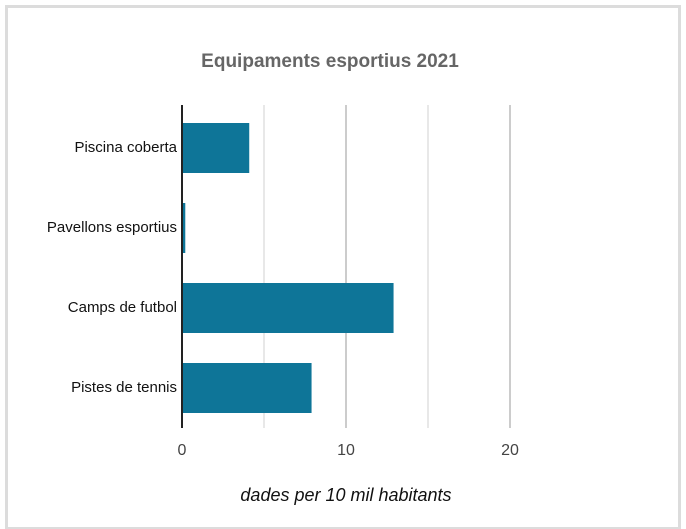  Describe the element at coordinates (346, 450) in the screenshot. I see `x-tick-label: 10` at that location.